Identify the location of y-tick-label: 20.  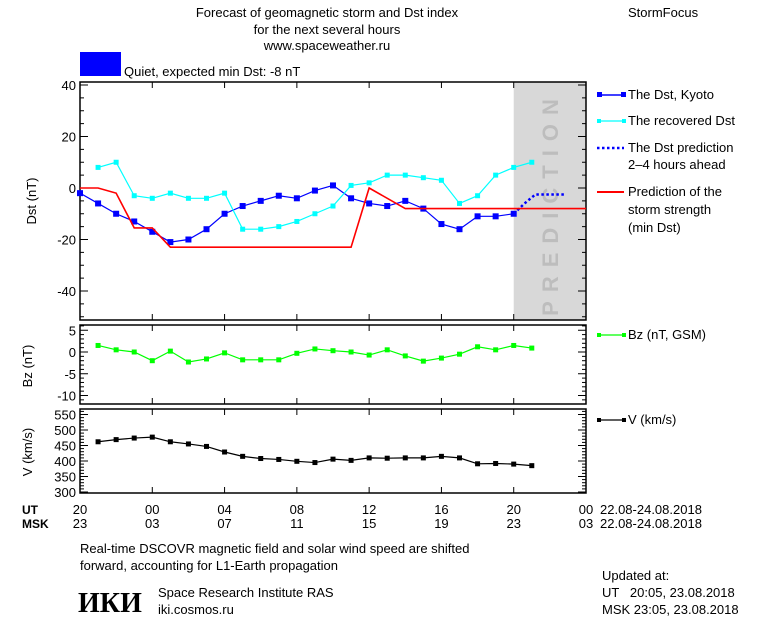
(69, 137).